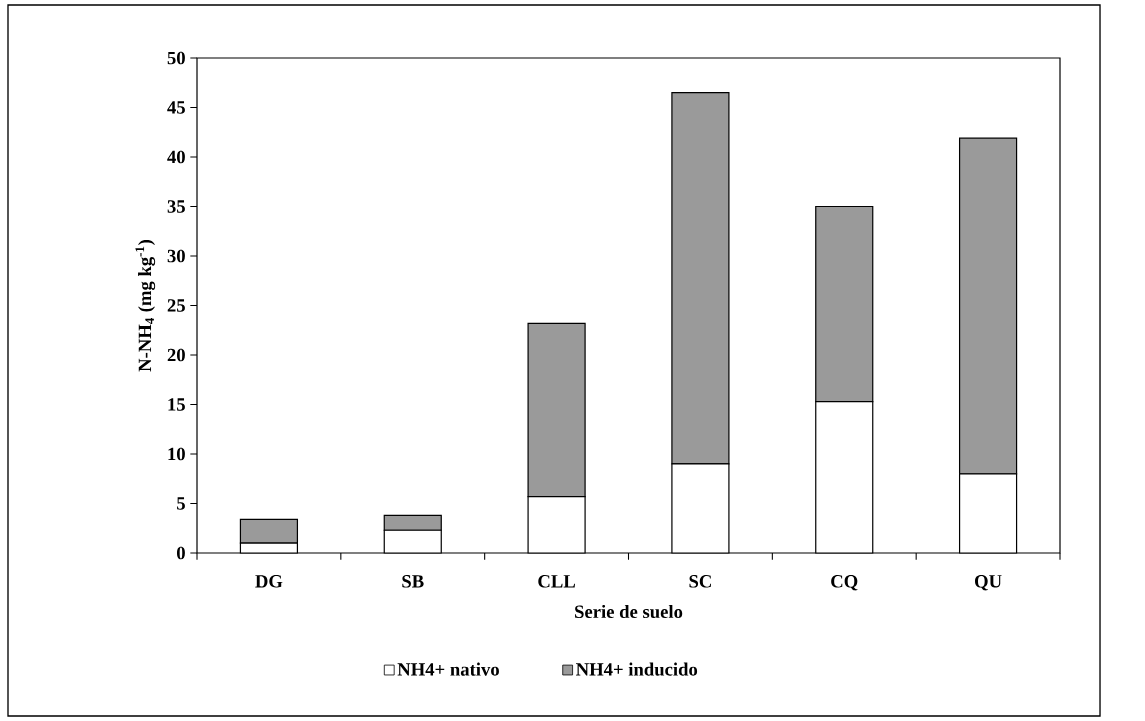 This screenshot has height=721, width=1145. I want to click on x-tick-label: SC, so click(700, 581).